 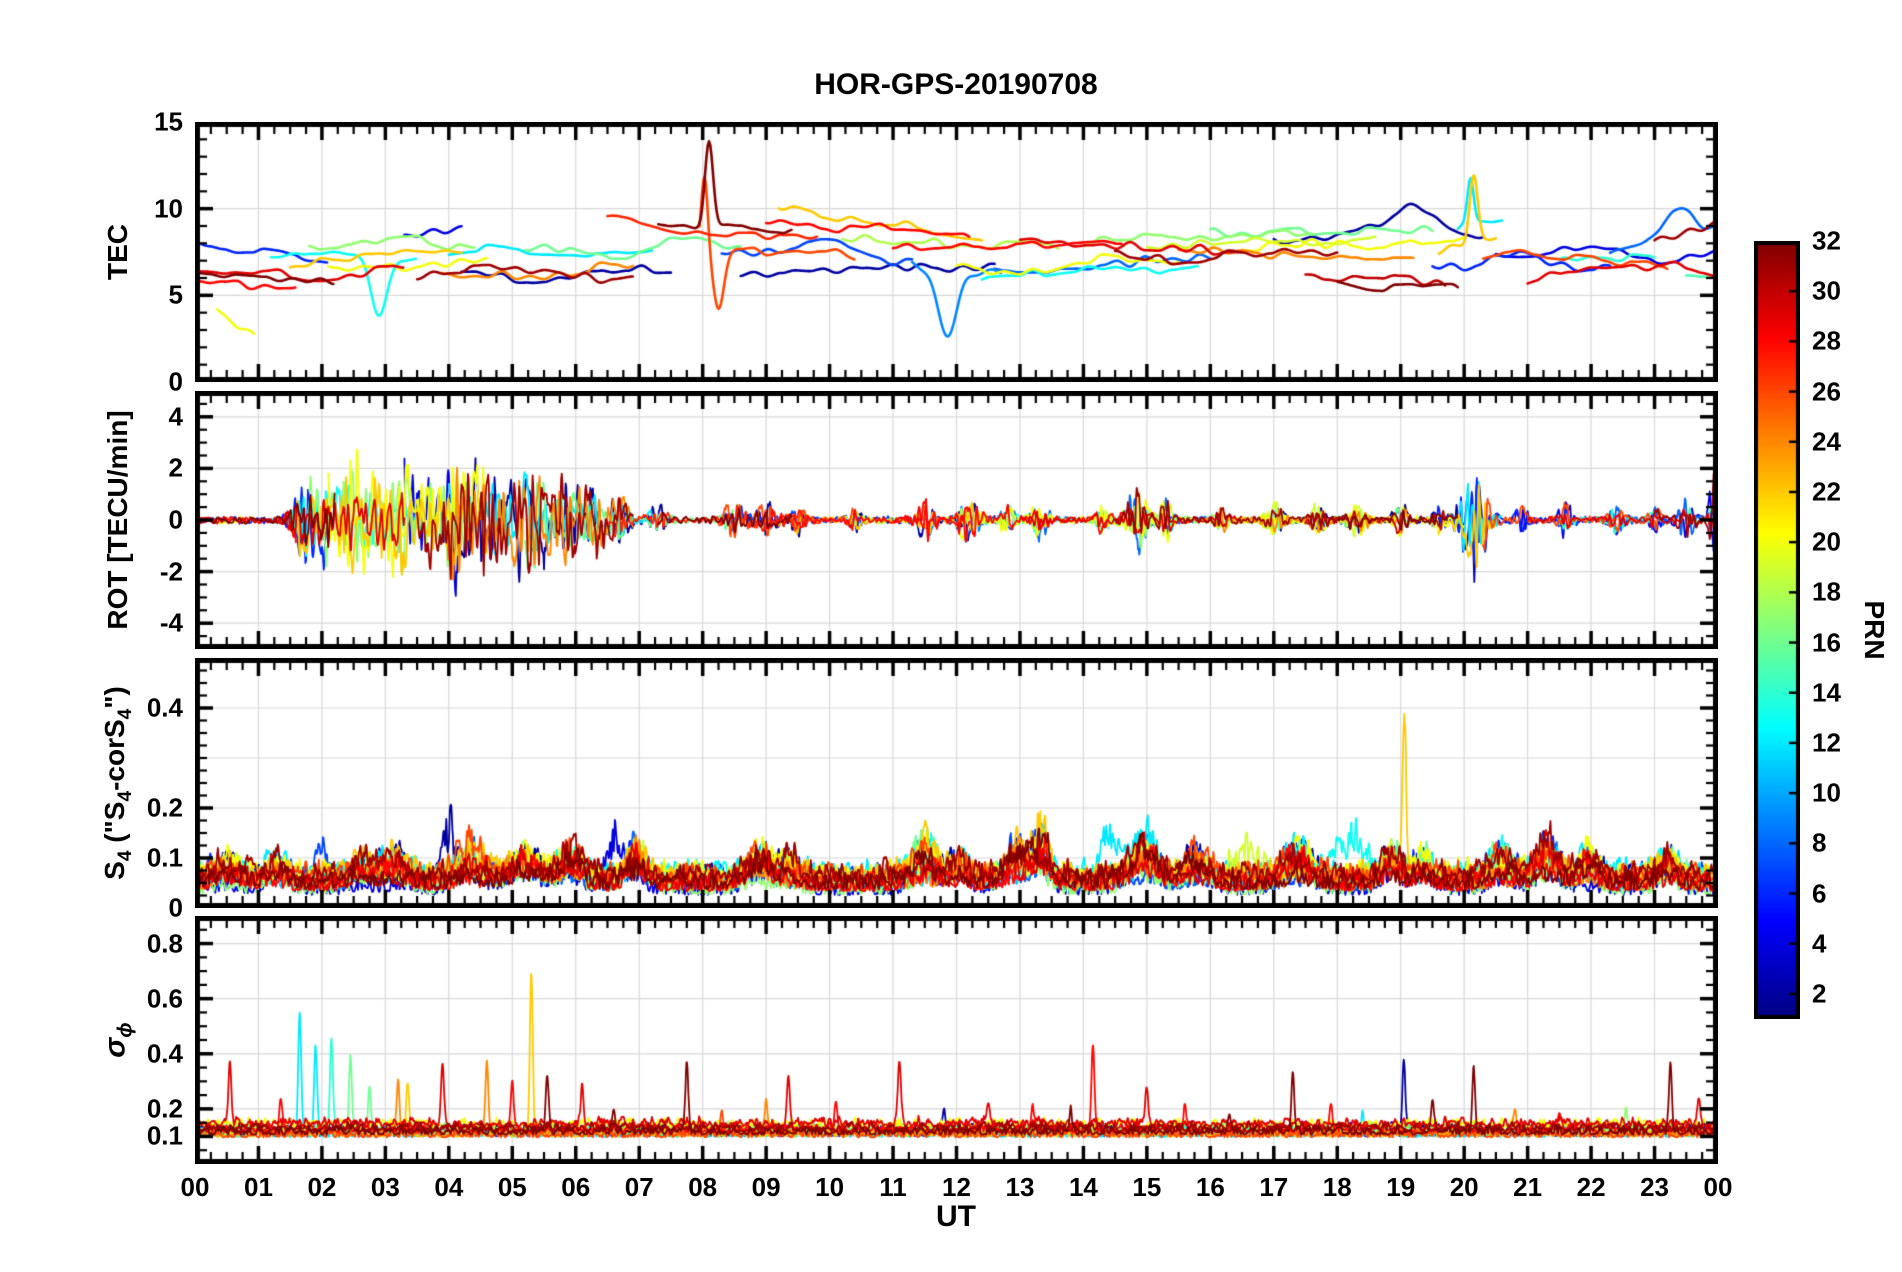 I want to click on y-axis-label-sigma_phi: σϕ, so click(x=117, y=1040).